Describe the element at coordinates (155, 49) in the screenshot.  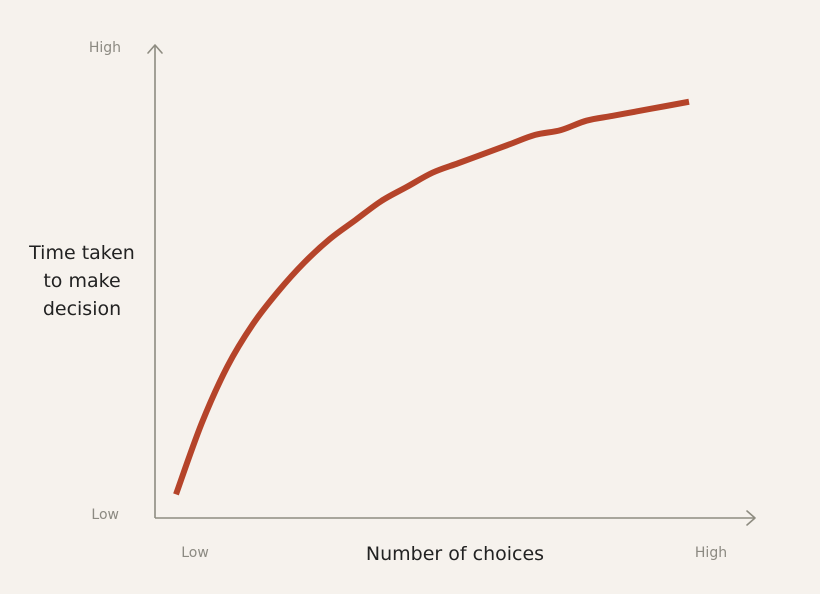
I see `y-axis-arrow-icon` at that location.